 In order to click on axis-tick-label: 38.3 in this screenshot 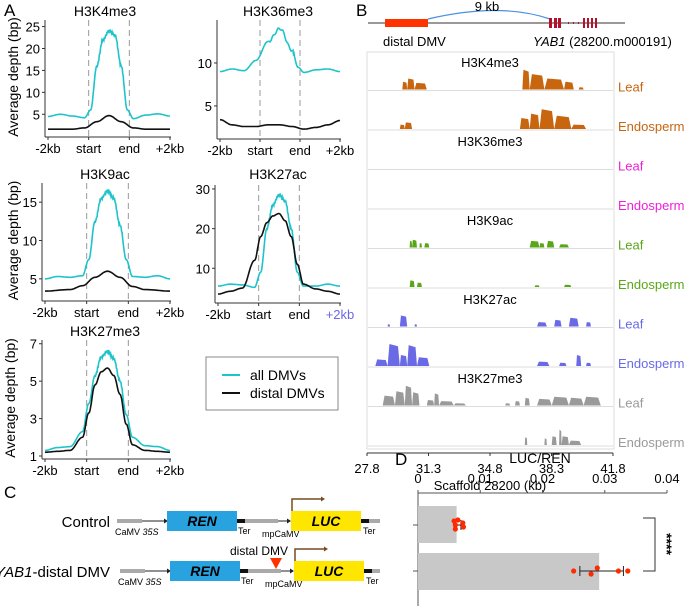, I will do `click(551, 468)`.